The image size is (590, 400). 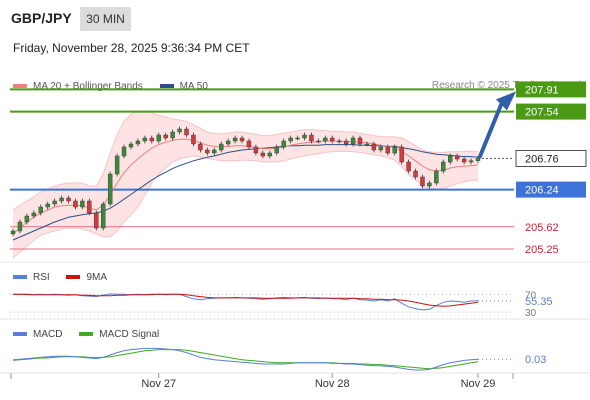 What do you see at coordinates (551, 158) in the screenshot?
I see `current-price-tag` at bounding box center [551, 158].